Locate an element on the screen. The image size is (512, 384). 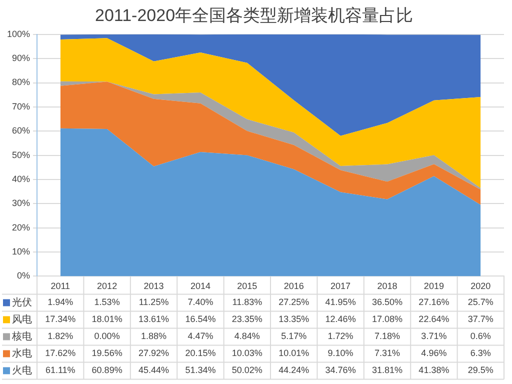
data-label: 37.7% is located at coordinates (481, 319).